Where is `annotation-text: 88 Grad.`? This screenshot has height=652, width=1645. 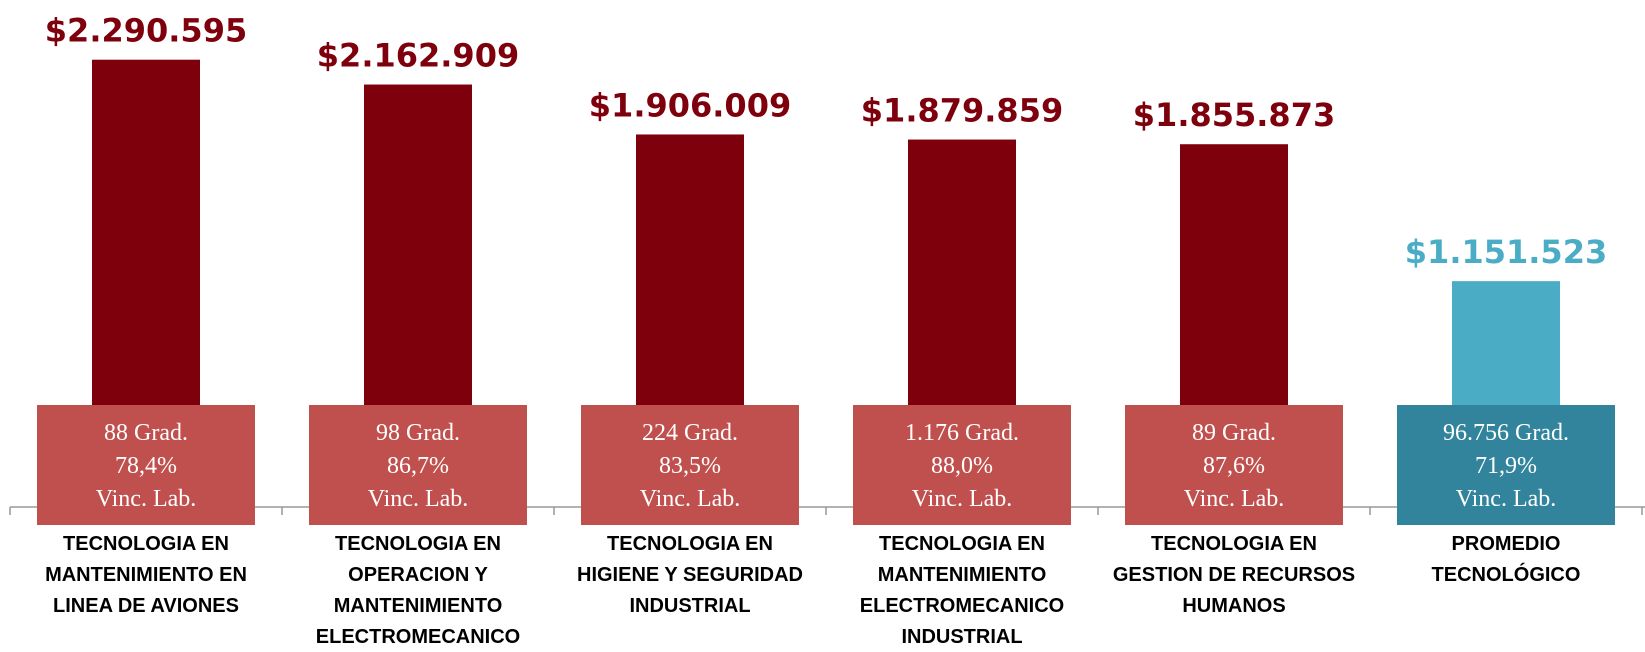
annotation-text: 88 Grad. is located at coordinates (146, 433).